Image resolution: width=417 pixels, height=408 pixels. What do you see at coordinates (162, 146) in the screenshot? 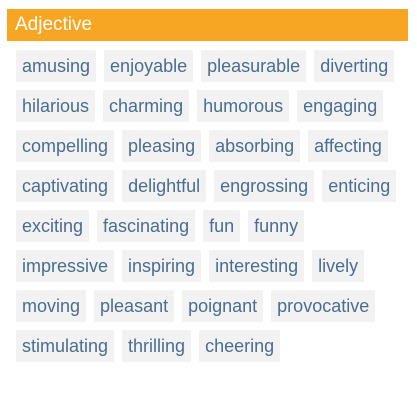
I see `synonym-tag: pleasing` at bounding box center [162, 146].